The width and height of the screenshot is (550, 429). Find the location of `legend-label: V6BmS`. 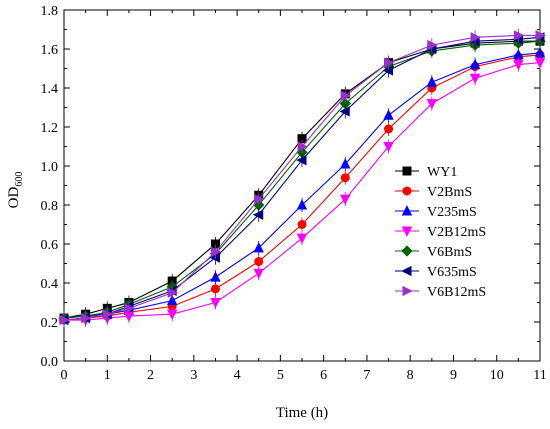

legend-label: V6BmS is located at coordinates (449, 252).